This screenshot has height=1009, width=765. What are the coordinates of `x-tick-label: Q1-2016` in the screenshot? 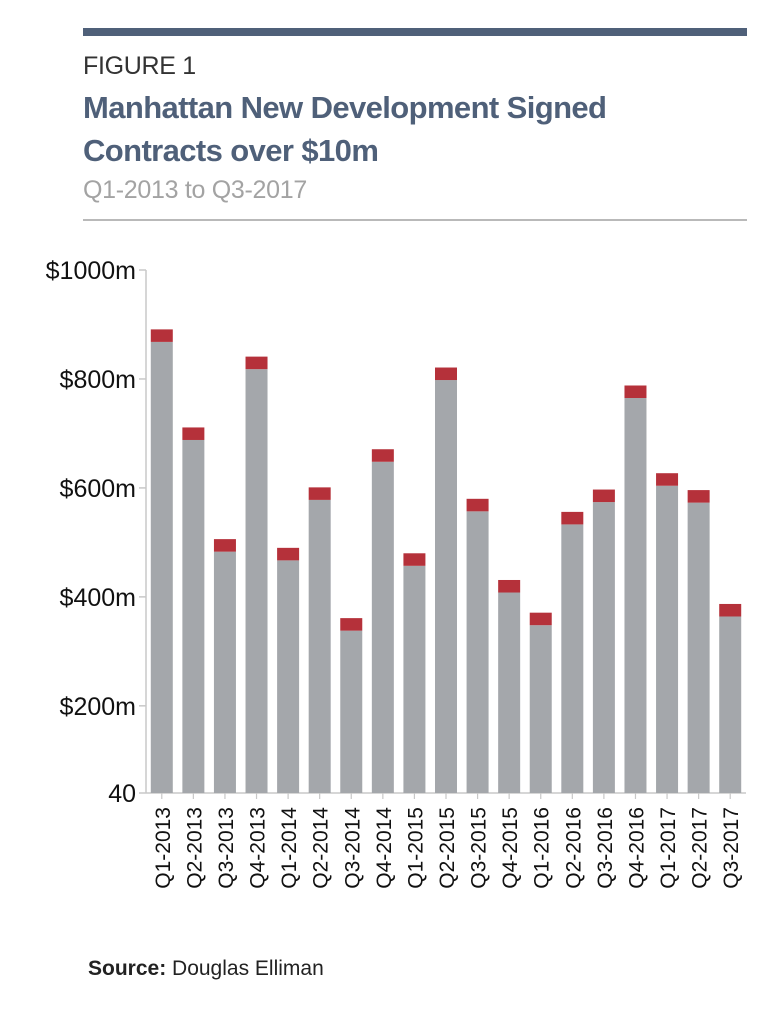 It's located at (542, 848).